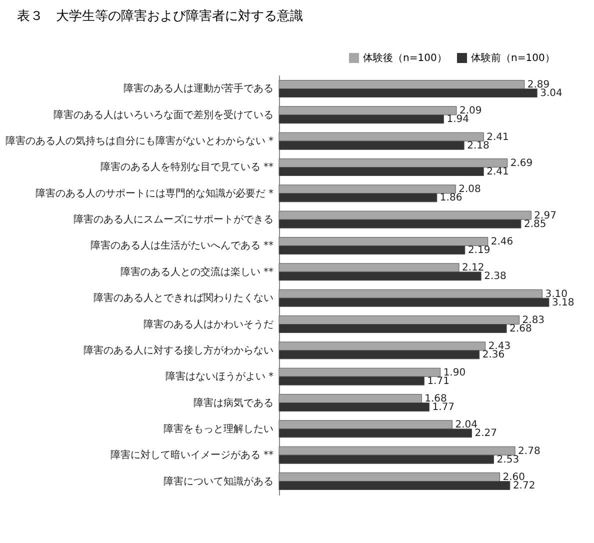 This screenshot has width=594, height=543. Describe the element at coordinates (405, 58) in the screenshot. I see `legend-label: 体験後（n=100）` at that location.